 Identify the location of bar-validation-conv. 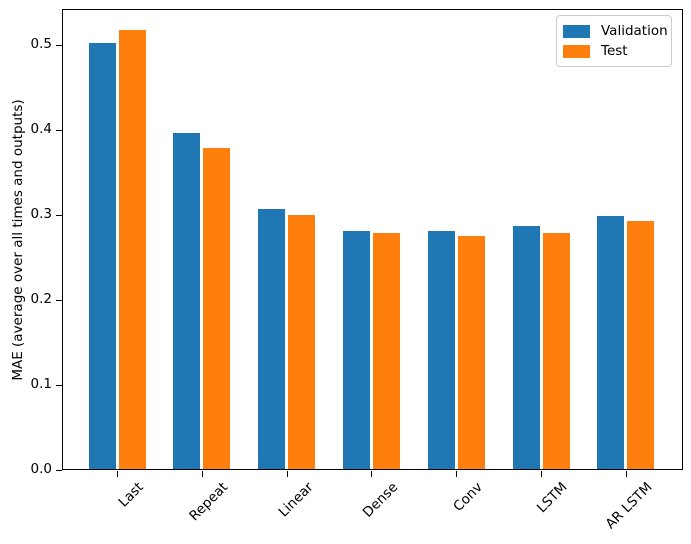
(441, 349).